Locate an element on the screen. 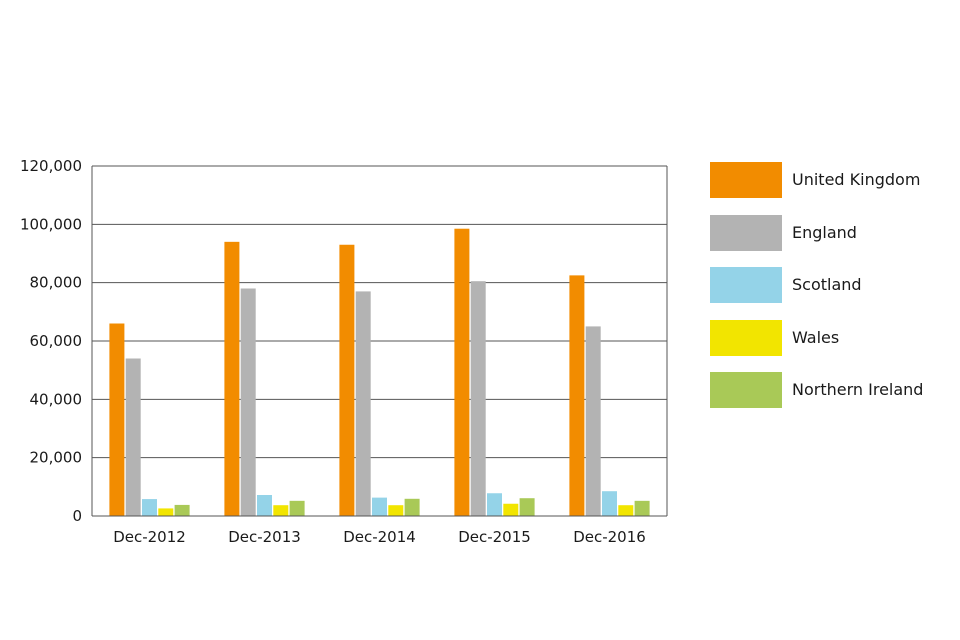  x-tick-label: Dec-2016 is located at coordinates (609, 537).